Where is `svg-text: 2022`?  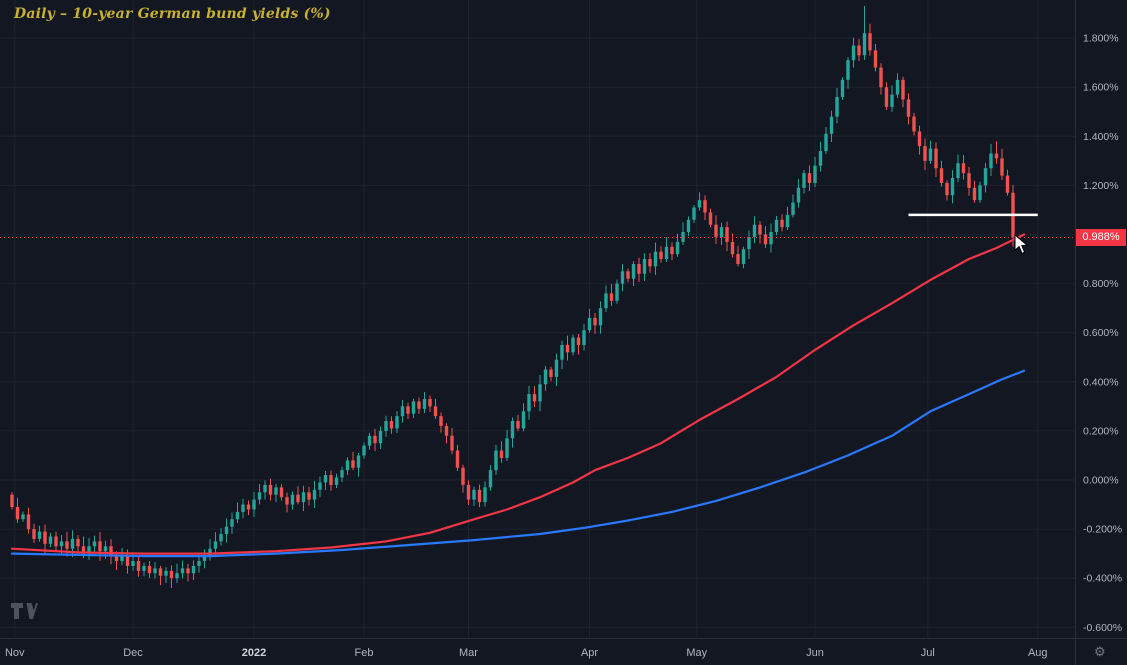 svg-text: 2022 is located at coordinates (254, 653).